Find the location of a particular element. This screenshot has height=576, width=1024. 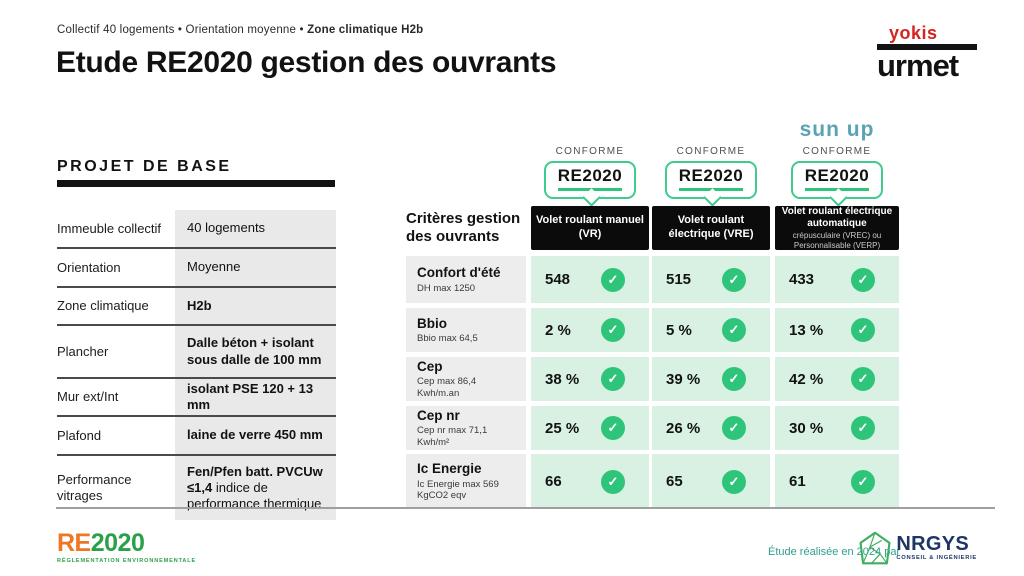

column-title: Volet roulant manuel (VR) is located at coordinates (590, 227).